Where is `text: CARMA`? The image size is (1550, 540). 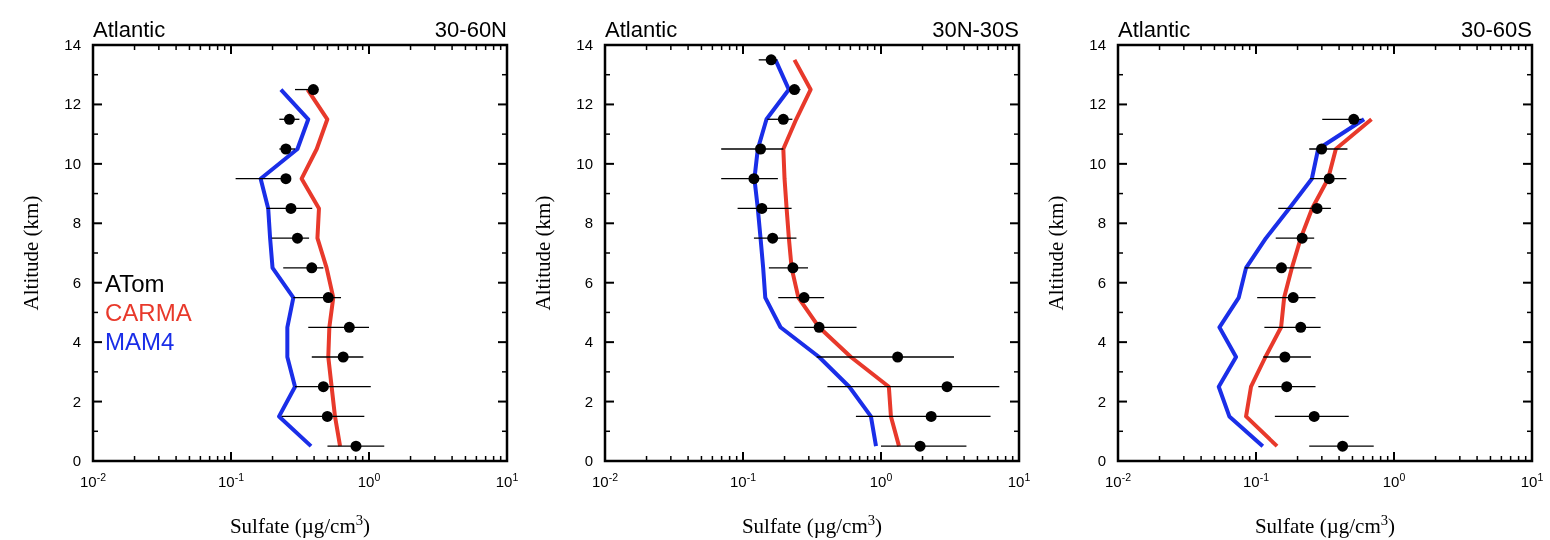
text: CARMA is located at coordinates (148, 312).